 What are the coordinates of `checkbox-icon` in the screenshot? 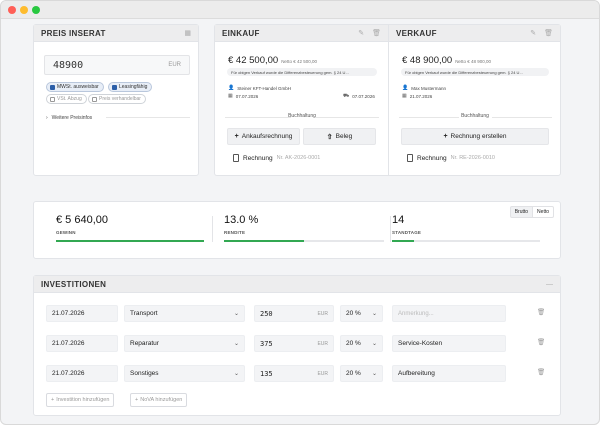 It's located at (52, 99).